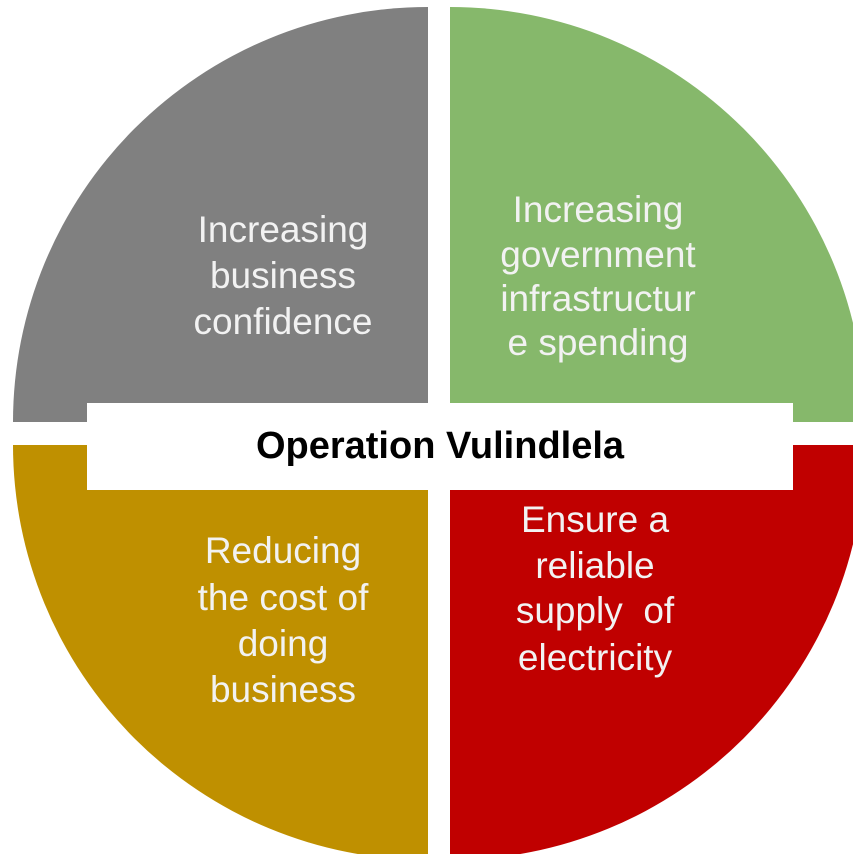  Describe the element at coordinates (283, 550) in the screenshot. I see `quadrant-text: Reducing` at that location.